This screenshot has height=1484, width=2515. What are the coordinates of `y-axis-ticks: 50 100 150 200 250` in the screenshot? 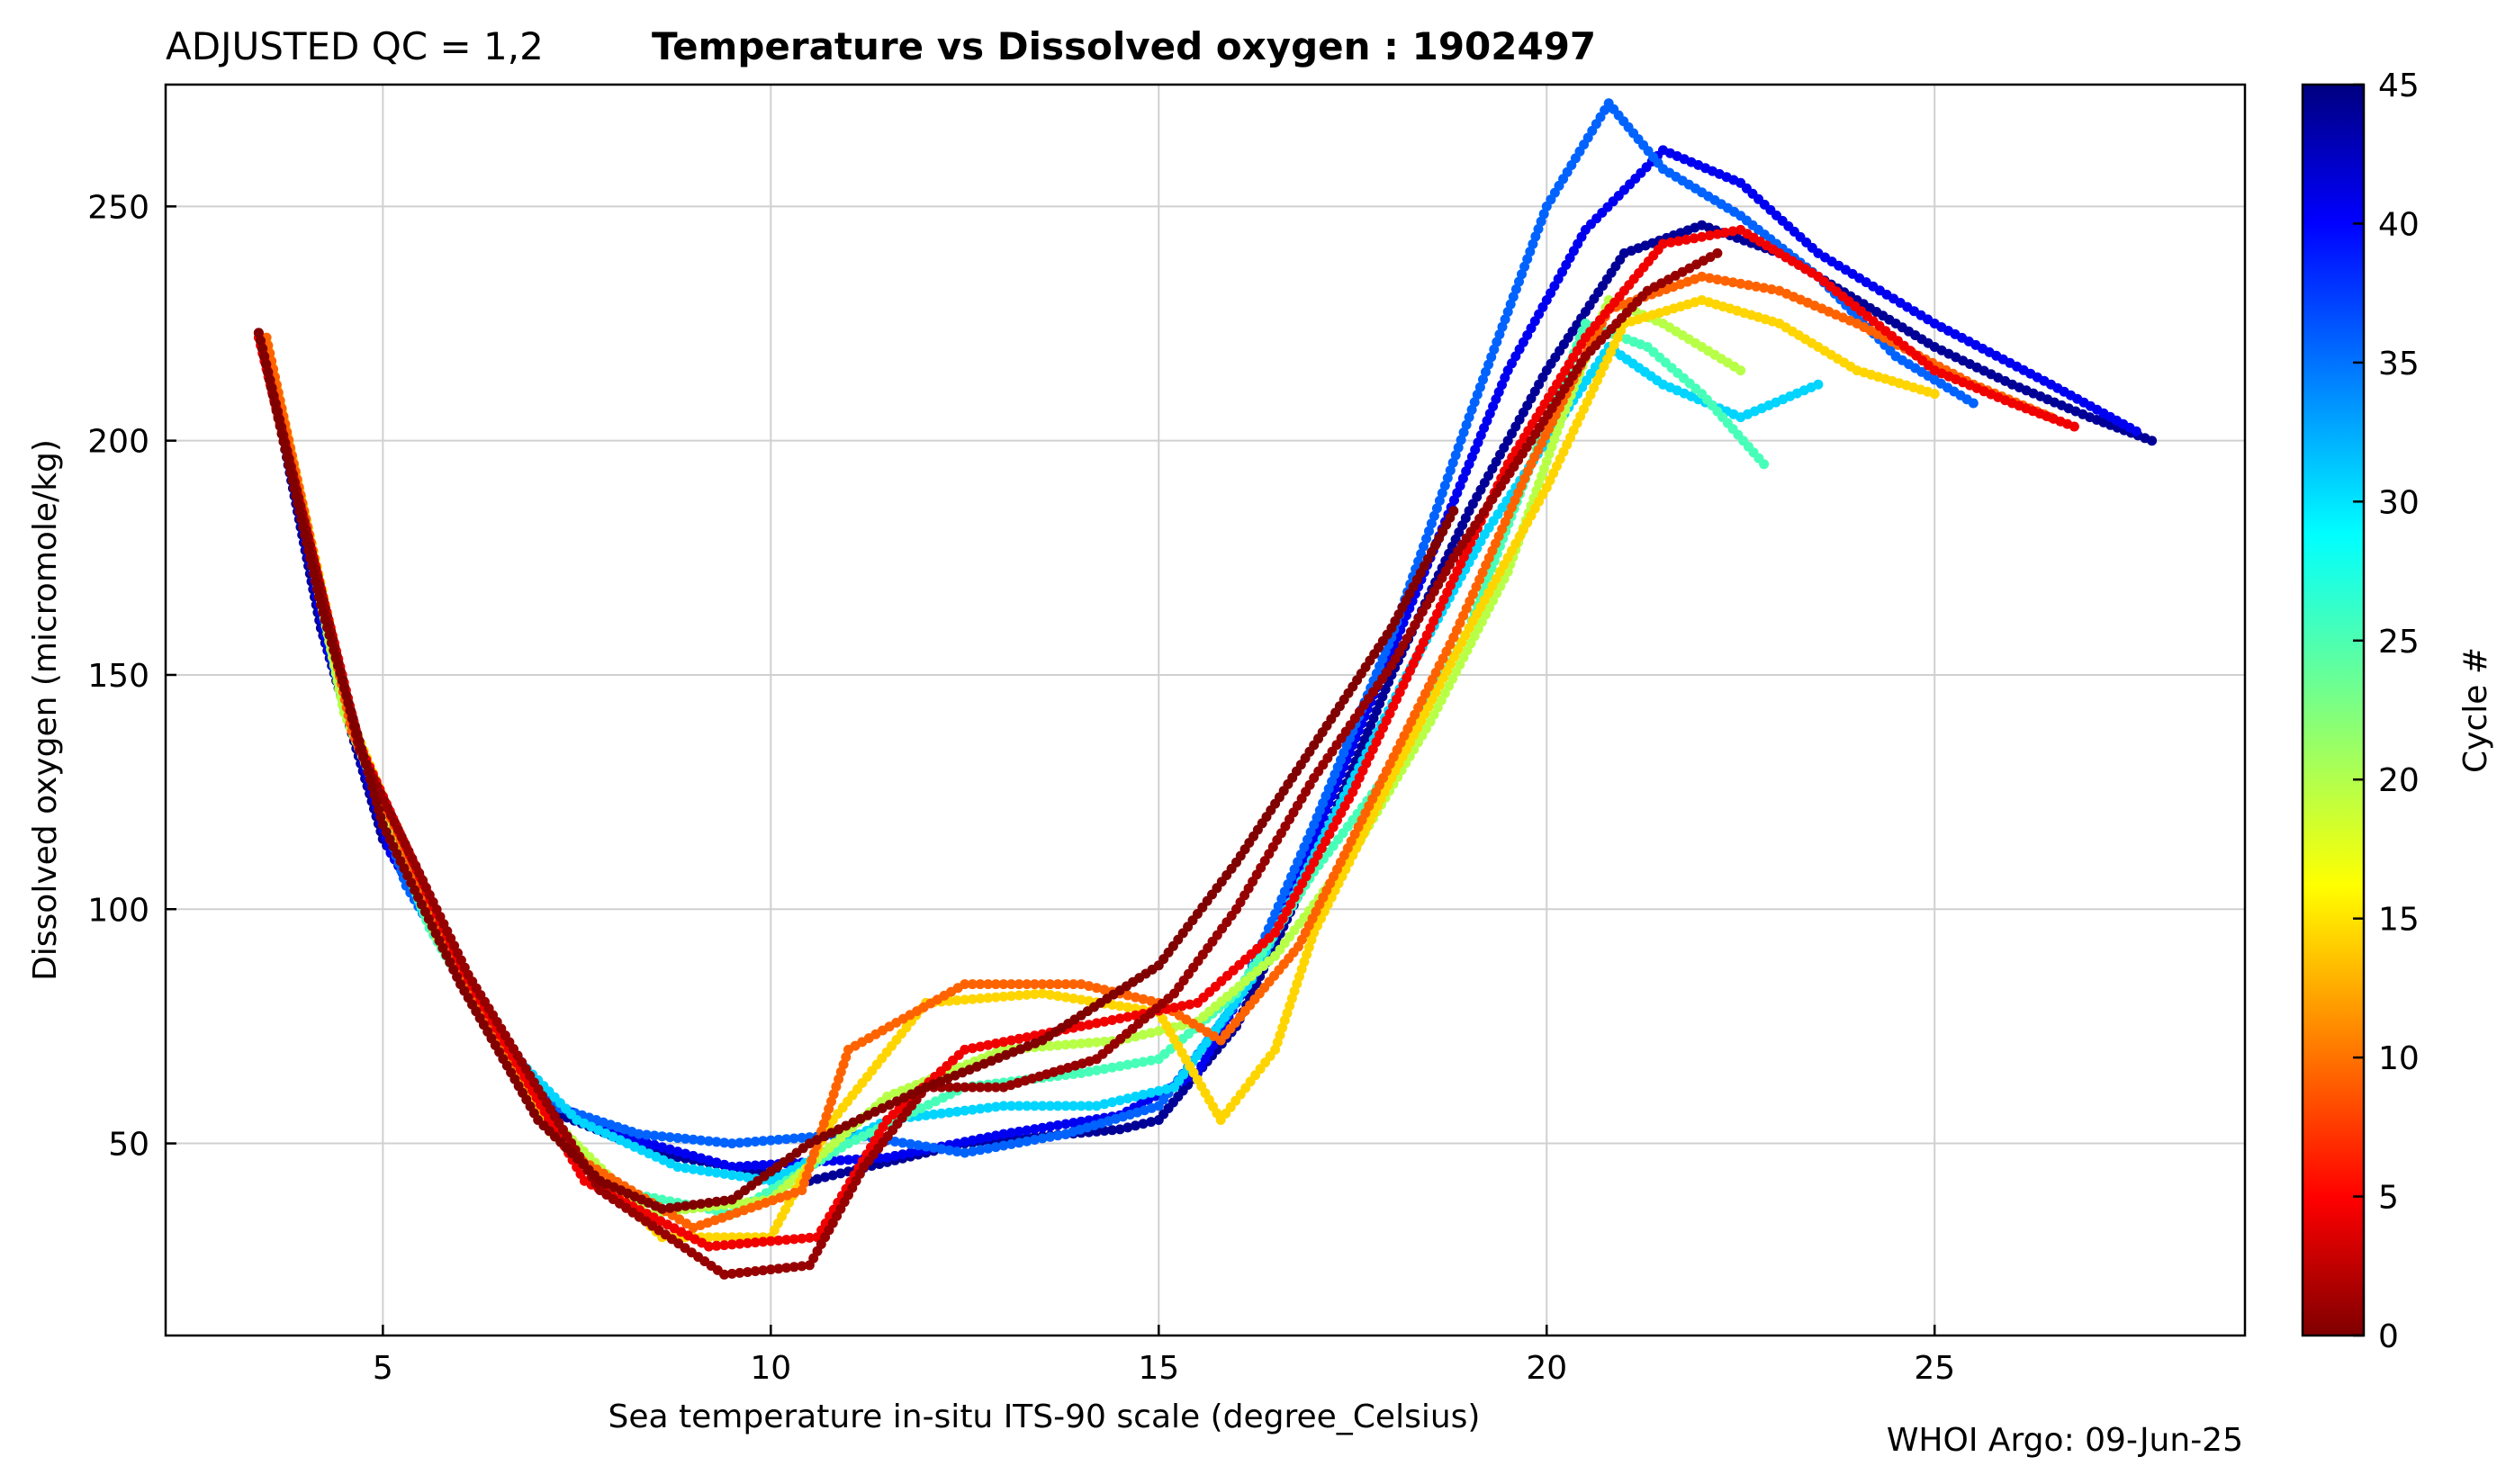 It's located at (131, 677).